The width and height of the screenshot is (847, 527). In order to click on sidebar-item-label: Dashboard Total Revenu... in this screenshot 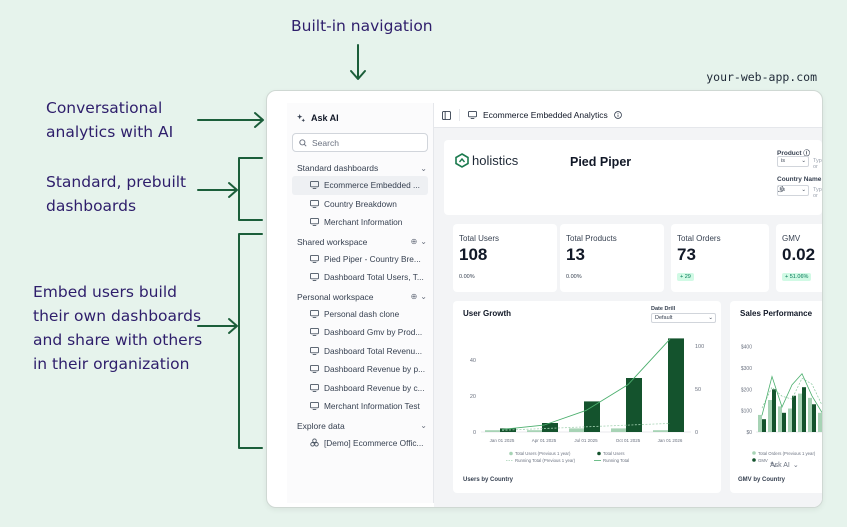, I will do `click(373, 350)`.